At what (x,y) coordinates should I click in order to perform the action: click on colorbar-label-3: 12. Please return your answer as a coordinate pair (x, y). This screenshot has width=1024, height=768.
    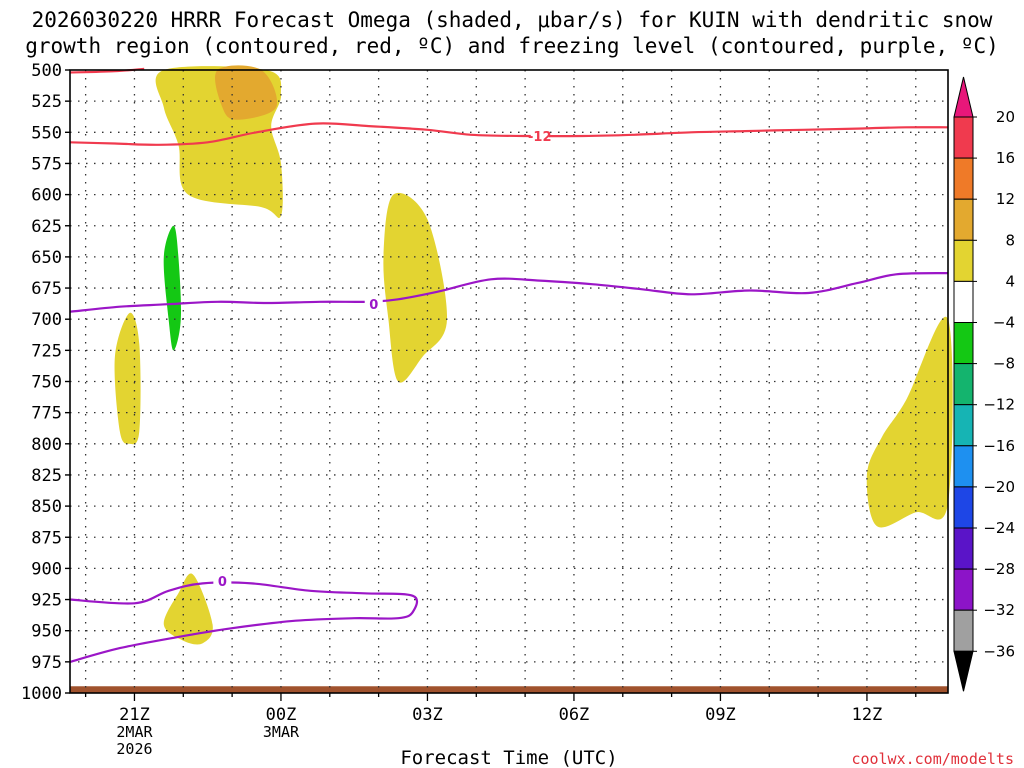
    Looking at the image, I should click on (1005, 199).